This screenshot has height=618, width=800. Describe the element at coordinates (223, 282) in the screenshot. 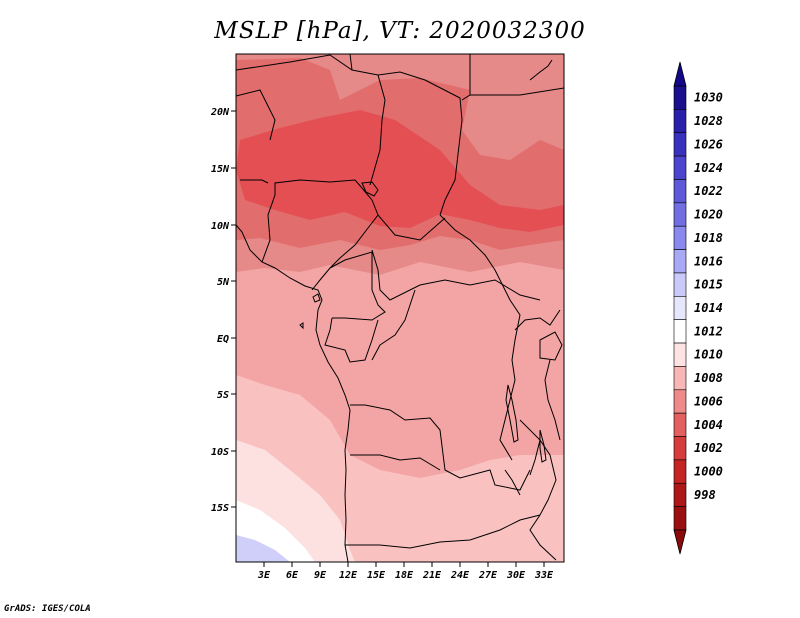

I see `lat-label-5n: 5N` at that location.